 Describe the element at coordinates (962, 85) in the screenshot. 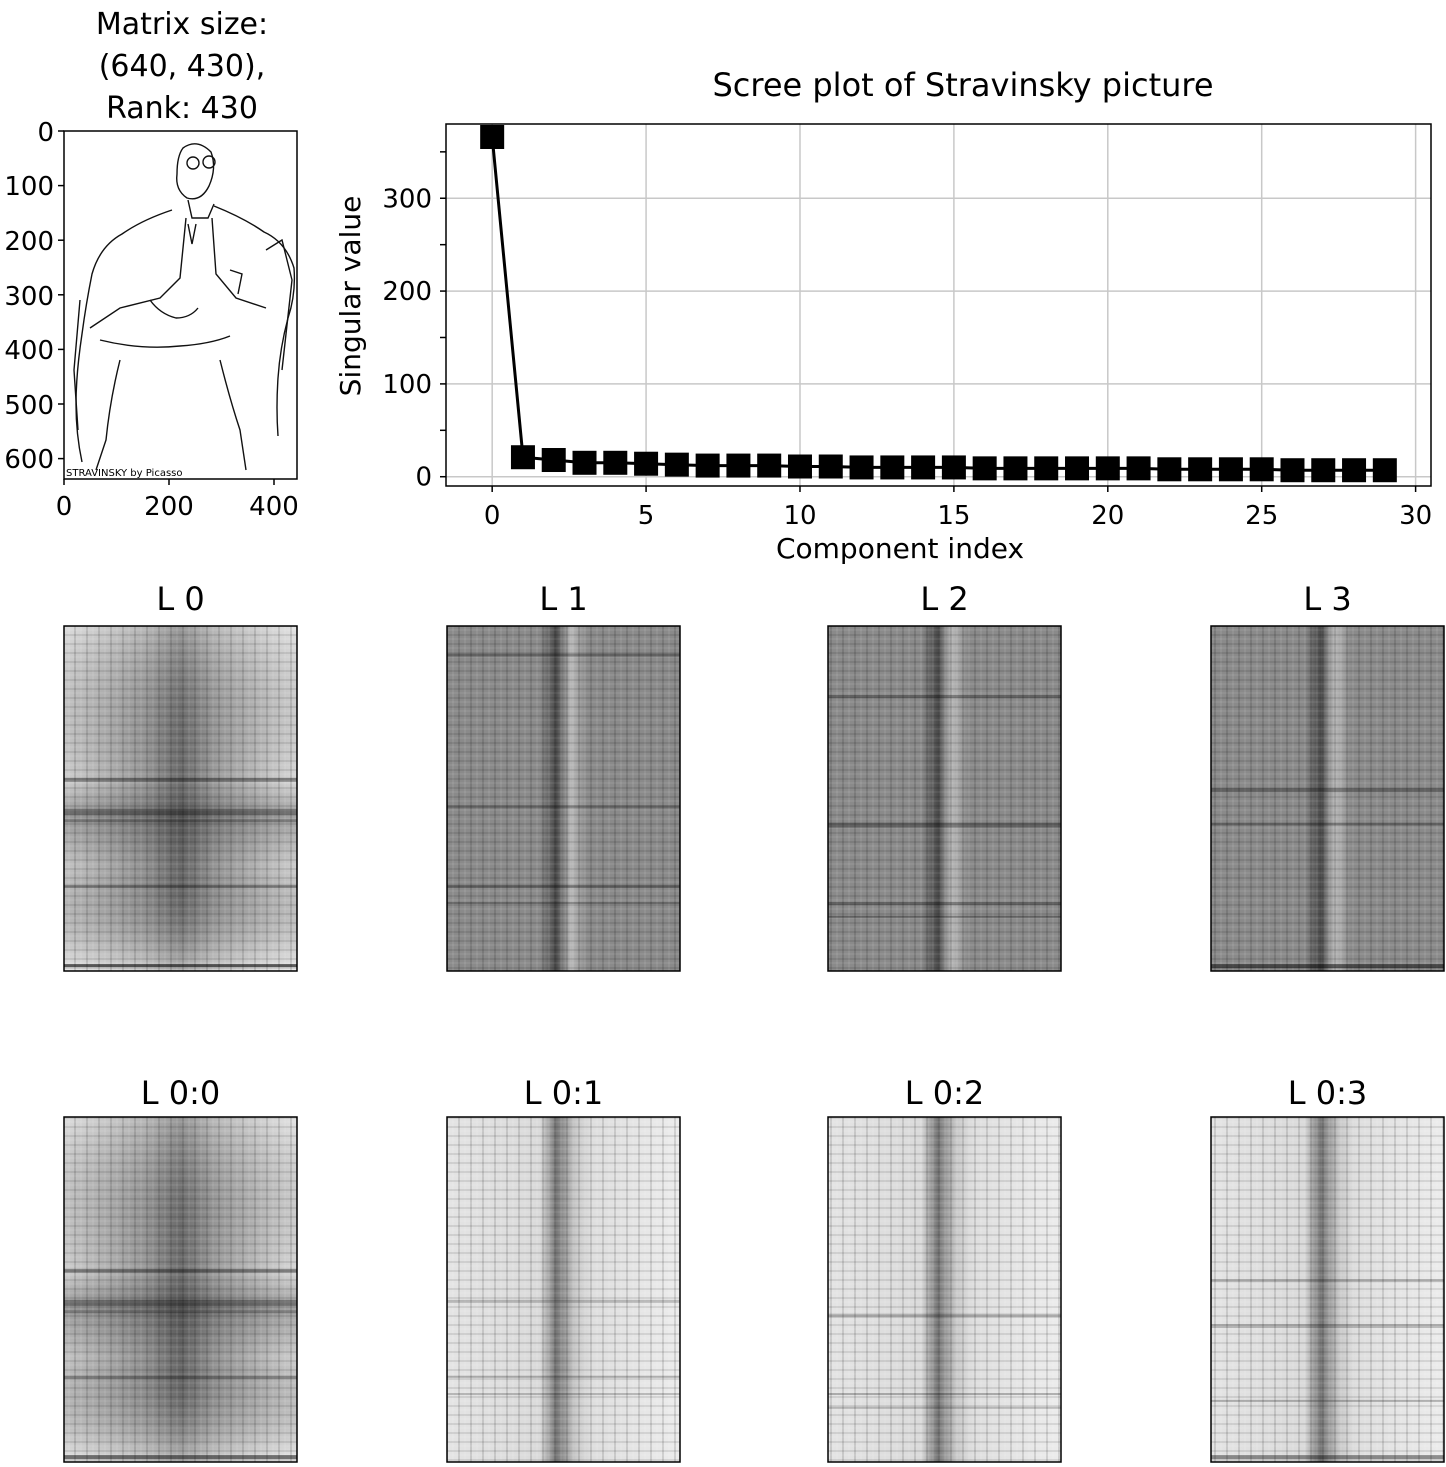

I see `chart-title: Scree plot of Stravinsky picture` at that location.